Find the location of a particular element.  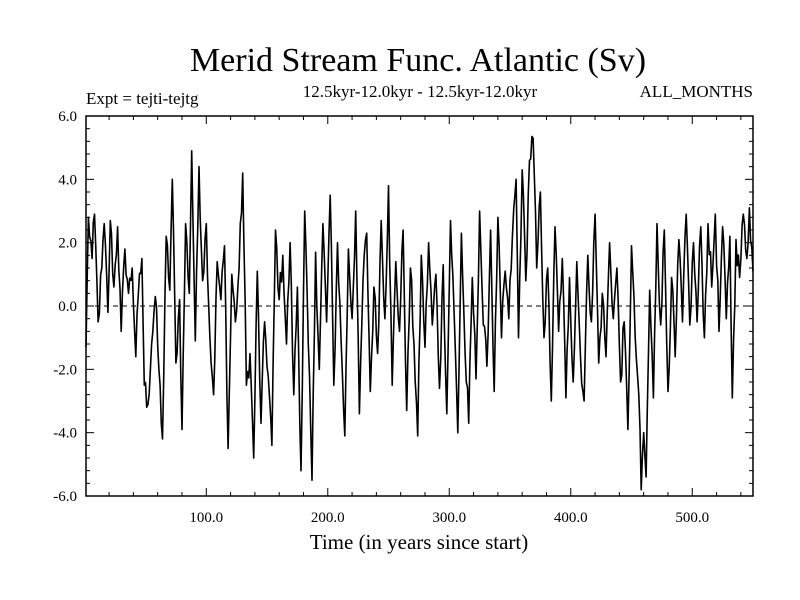

y-tick-label: -4.0 is located at coordinates (65, 434).